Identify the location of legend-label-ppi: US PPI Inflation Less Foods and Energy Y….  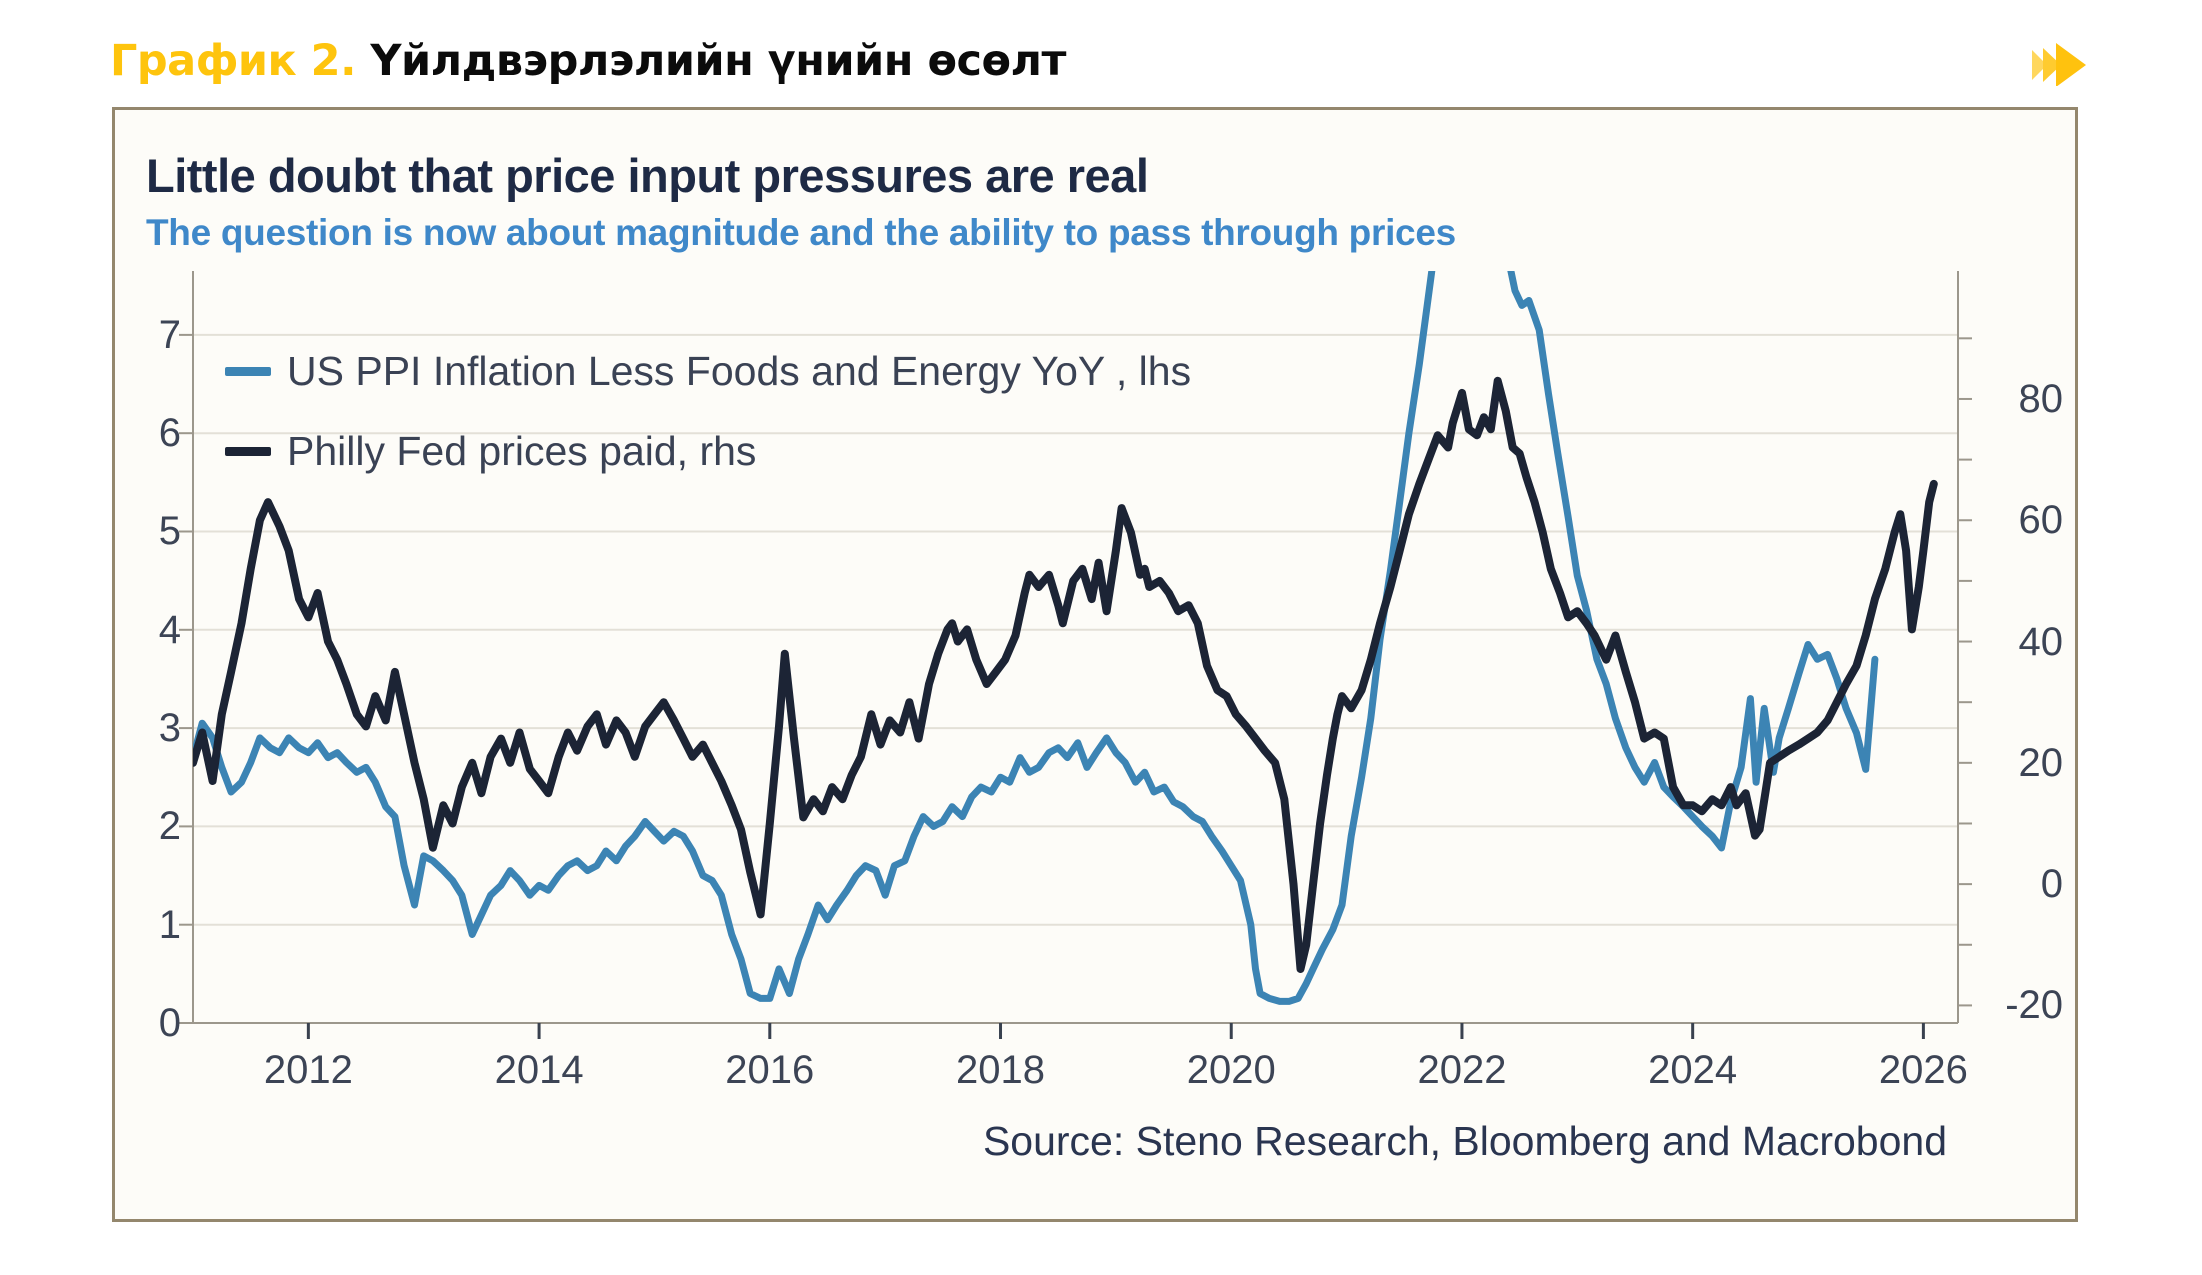
(739, 370).